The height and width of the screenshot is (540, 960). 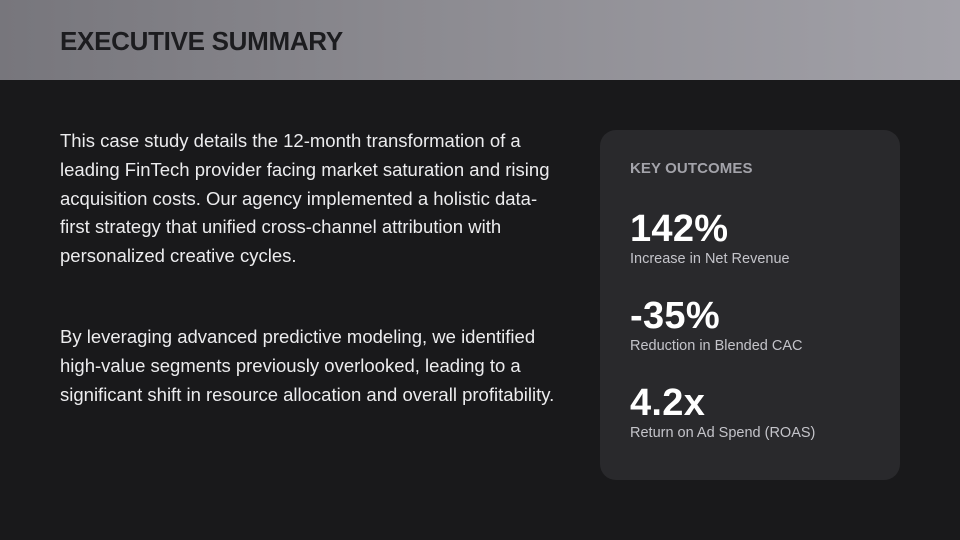 I want to click on metric-value: 4.2x, so click(x=668, y=403).